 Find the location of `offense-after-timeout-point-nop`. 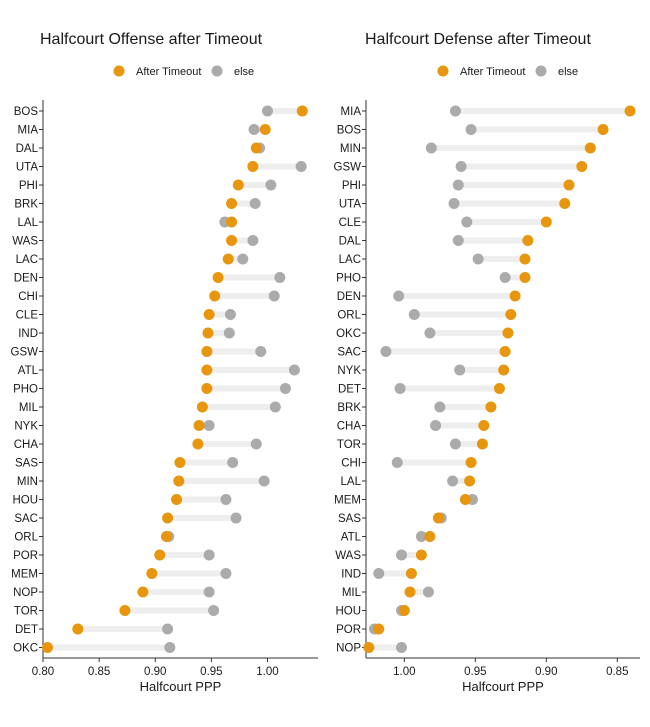

offense-after-timeout-point-nop is located at coordinates (143, 592).